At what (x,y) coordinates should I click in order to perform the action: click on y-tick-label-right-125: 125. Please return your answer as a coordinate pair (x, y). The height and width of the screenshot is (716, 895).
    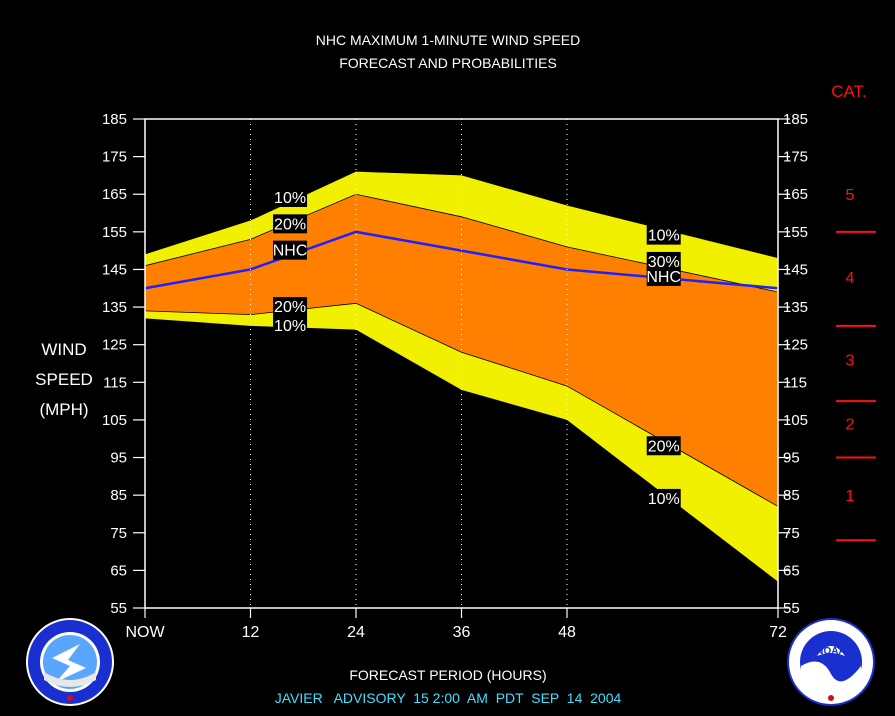
    Looking at the image, I should click on (795, 345).